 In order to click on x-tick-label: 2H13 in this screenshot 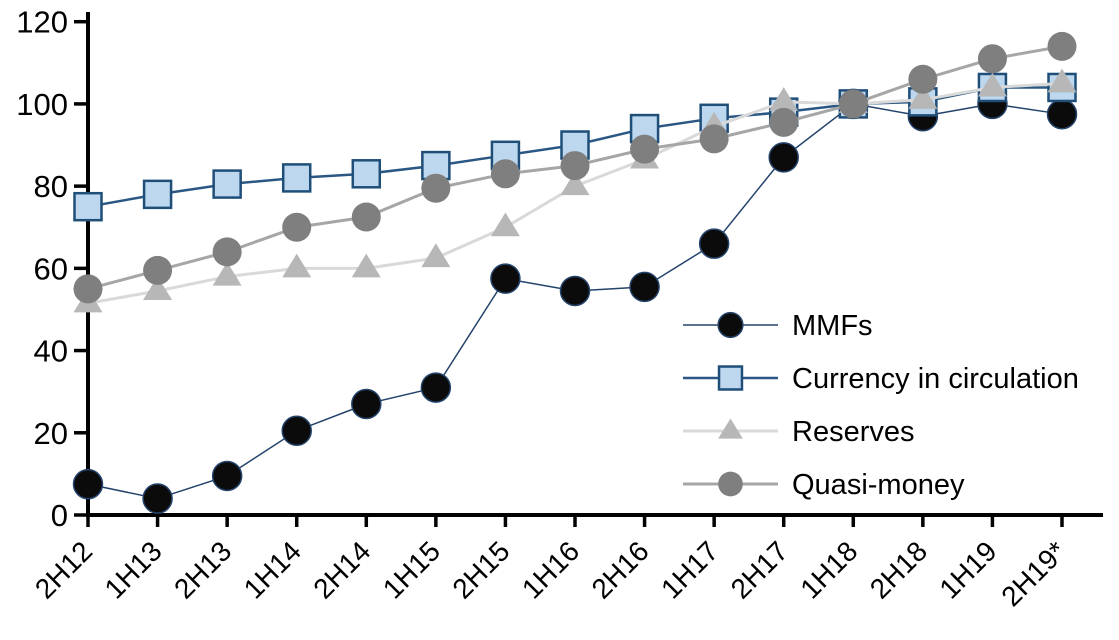, I will do `click(202, 569)`.